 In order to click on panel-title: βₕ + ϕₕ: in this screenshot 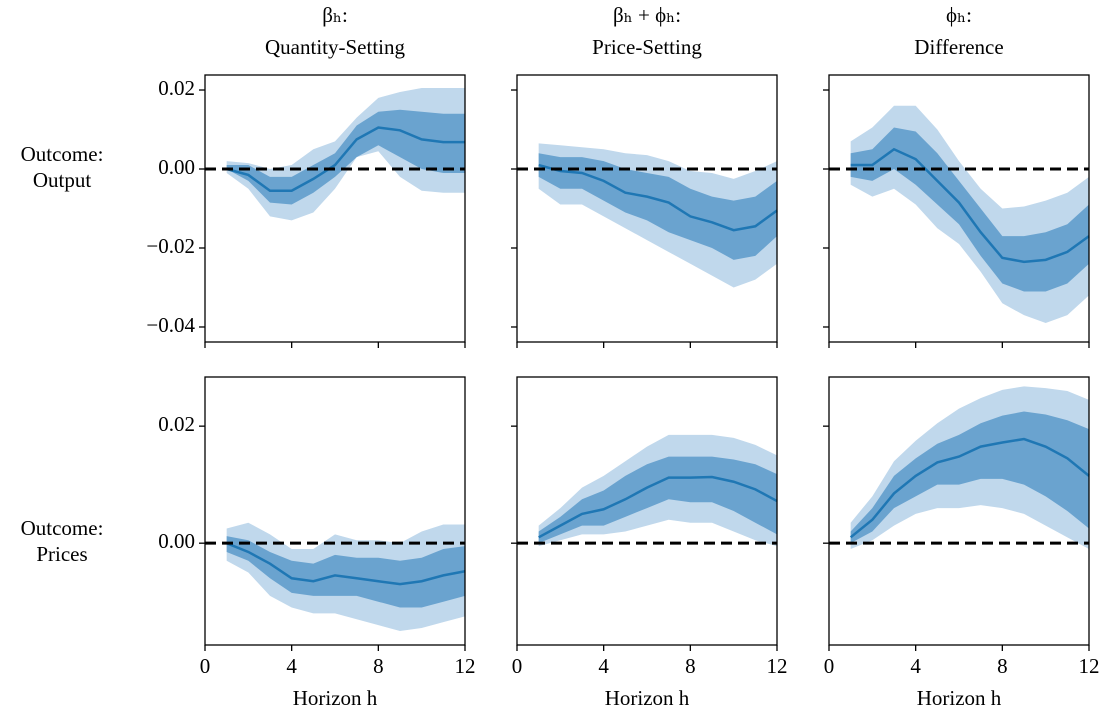, I will do `click(647, 15)`.